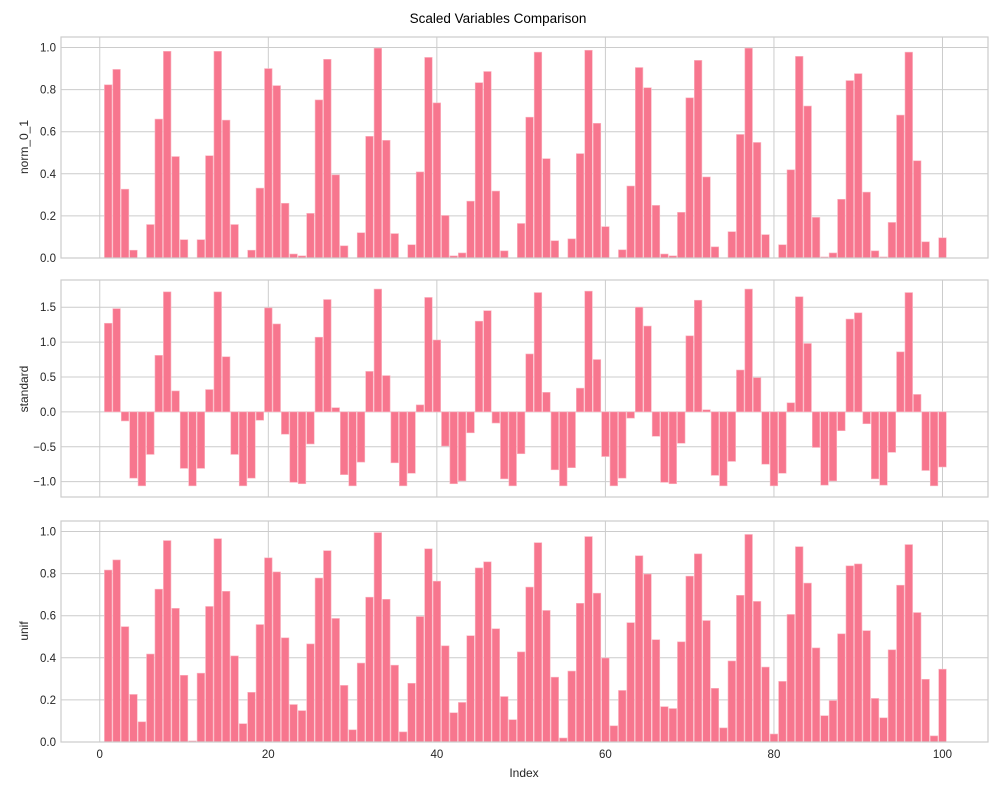 Image resolution: width=997 pixels, height=788 pixels. Describe the element at coordinates (48, 617) in the screenshot. I see `y-tick-label: 0.6` at that location.